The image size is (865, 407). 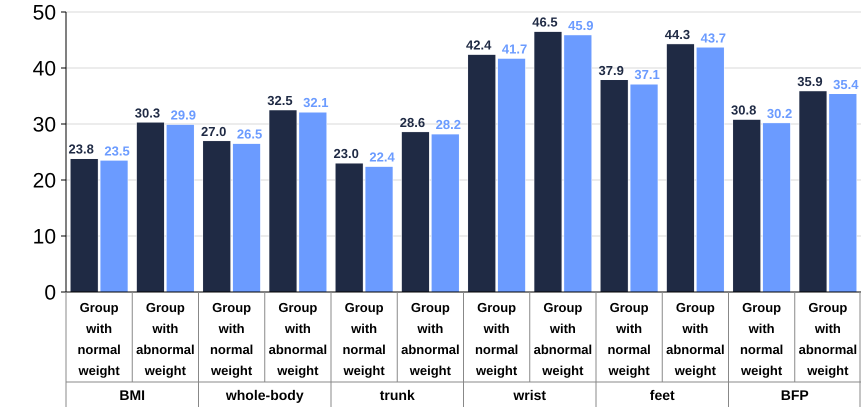 I want to click on y-tick-label: 10, so click(x=44, y=236).